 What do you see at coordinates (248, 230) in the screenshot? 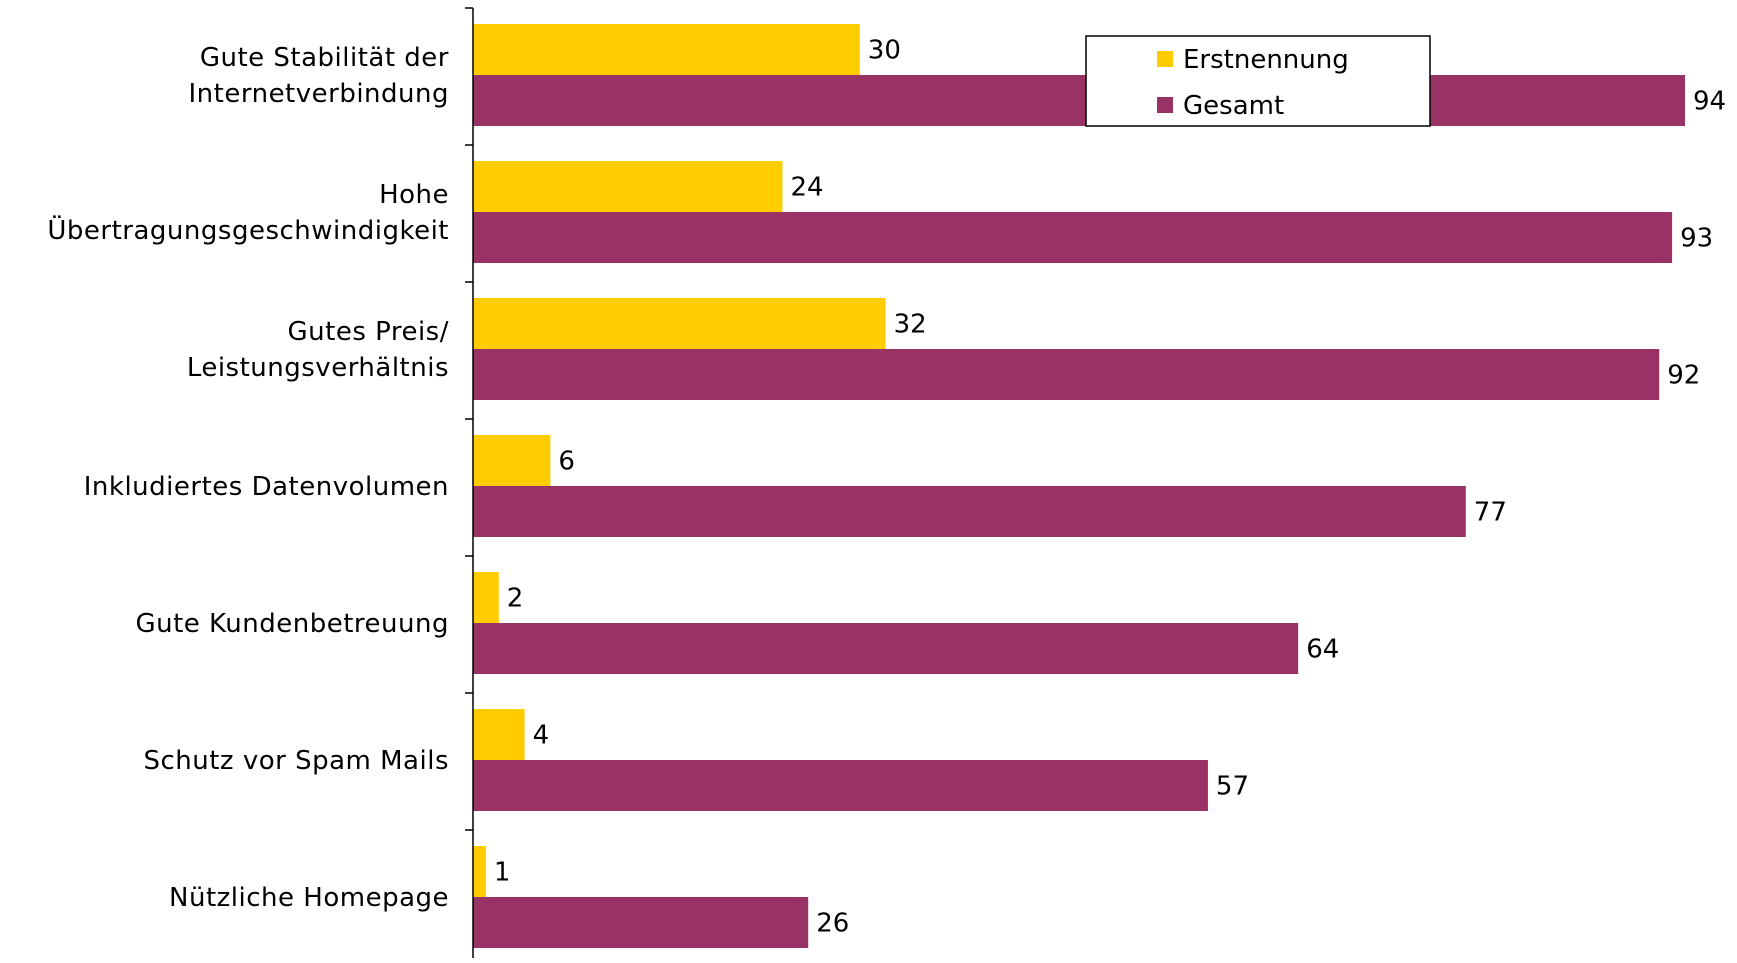
I see `category-label-line: Übertragungsgeschwindigkeit` at bounding box center [248, 230].